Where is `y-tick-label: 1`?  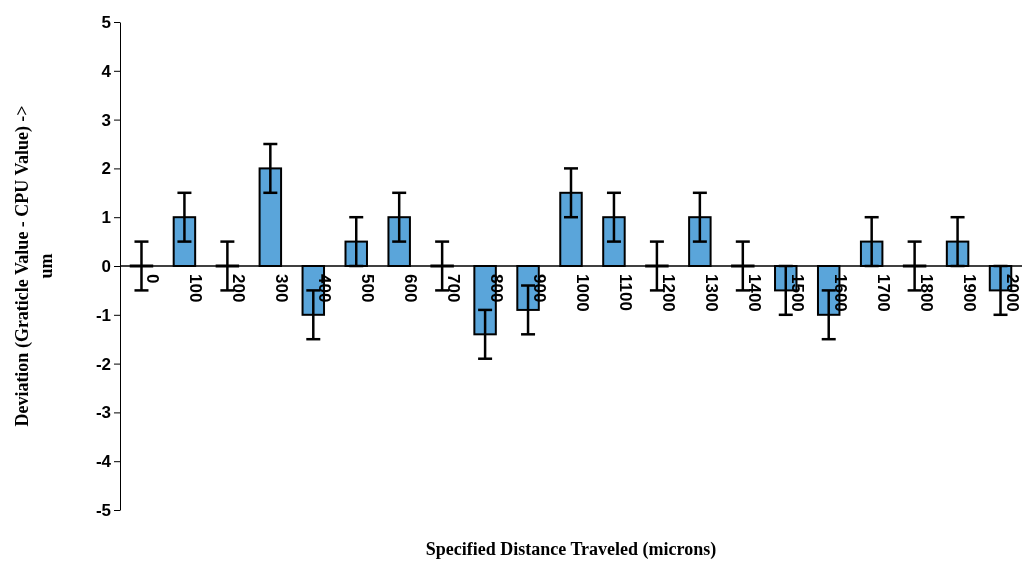
y-tick-label: 1 is located at coordinates (106, 218).